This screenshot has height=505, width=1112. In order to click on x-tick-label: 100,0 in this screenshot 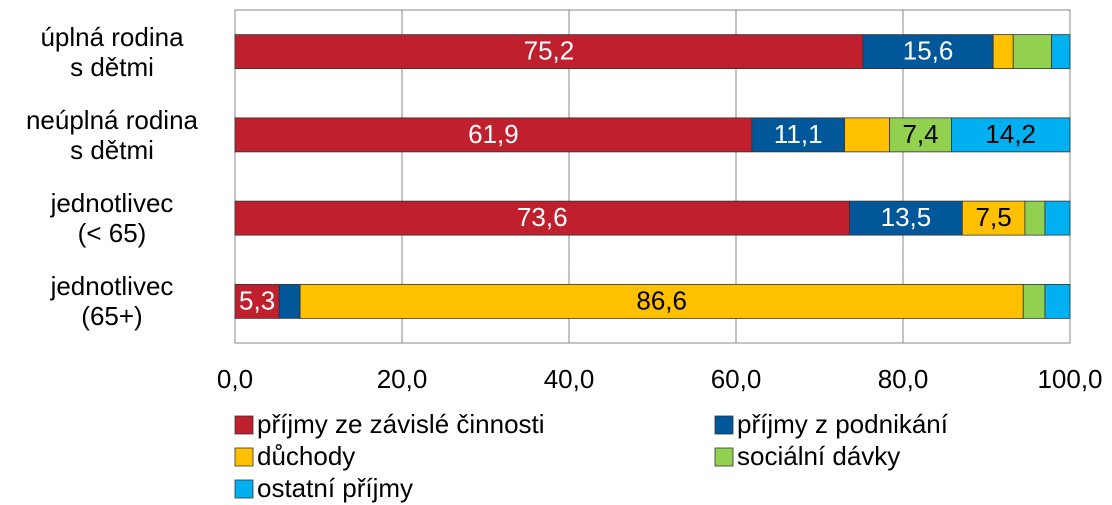, I will do `click(1069, 379)`.